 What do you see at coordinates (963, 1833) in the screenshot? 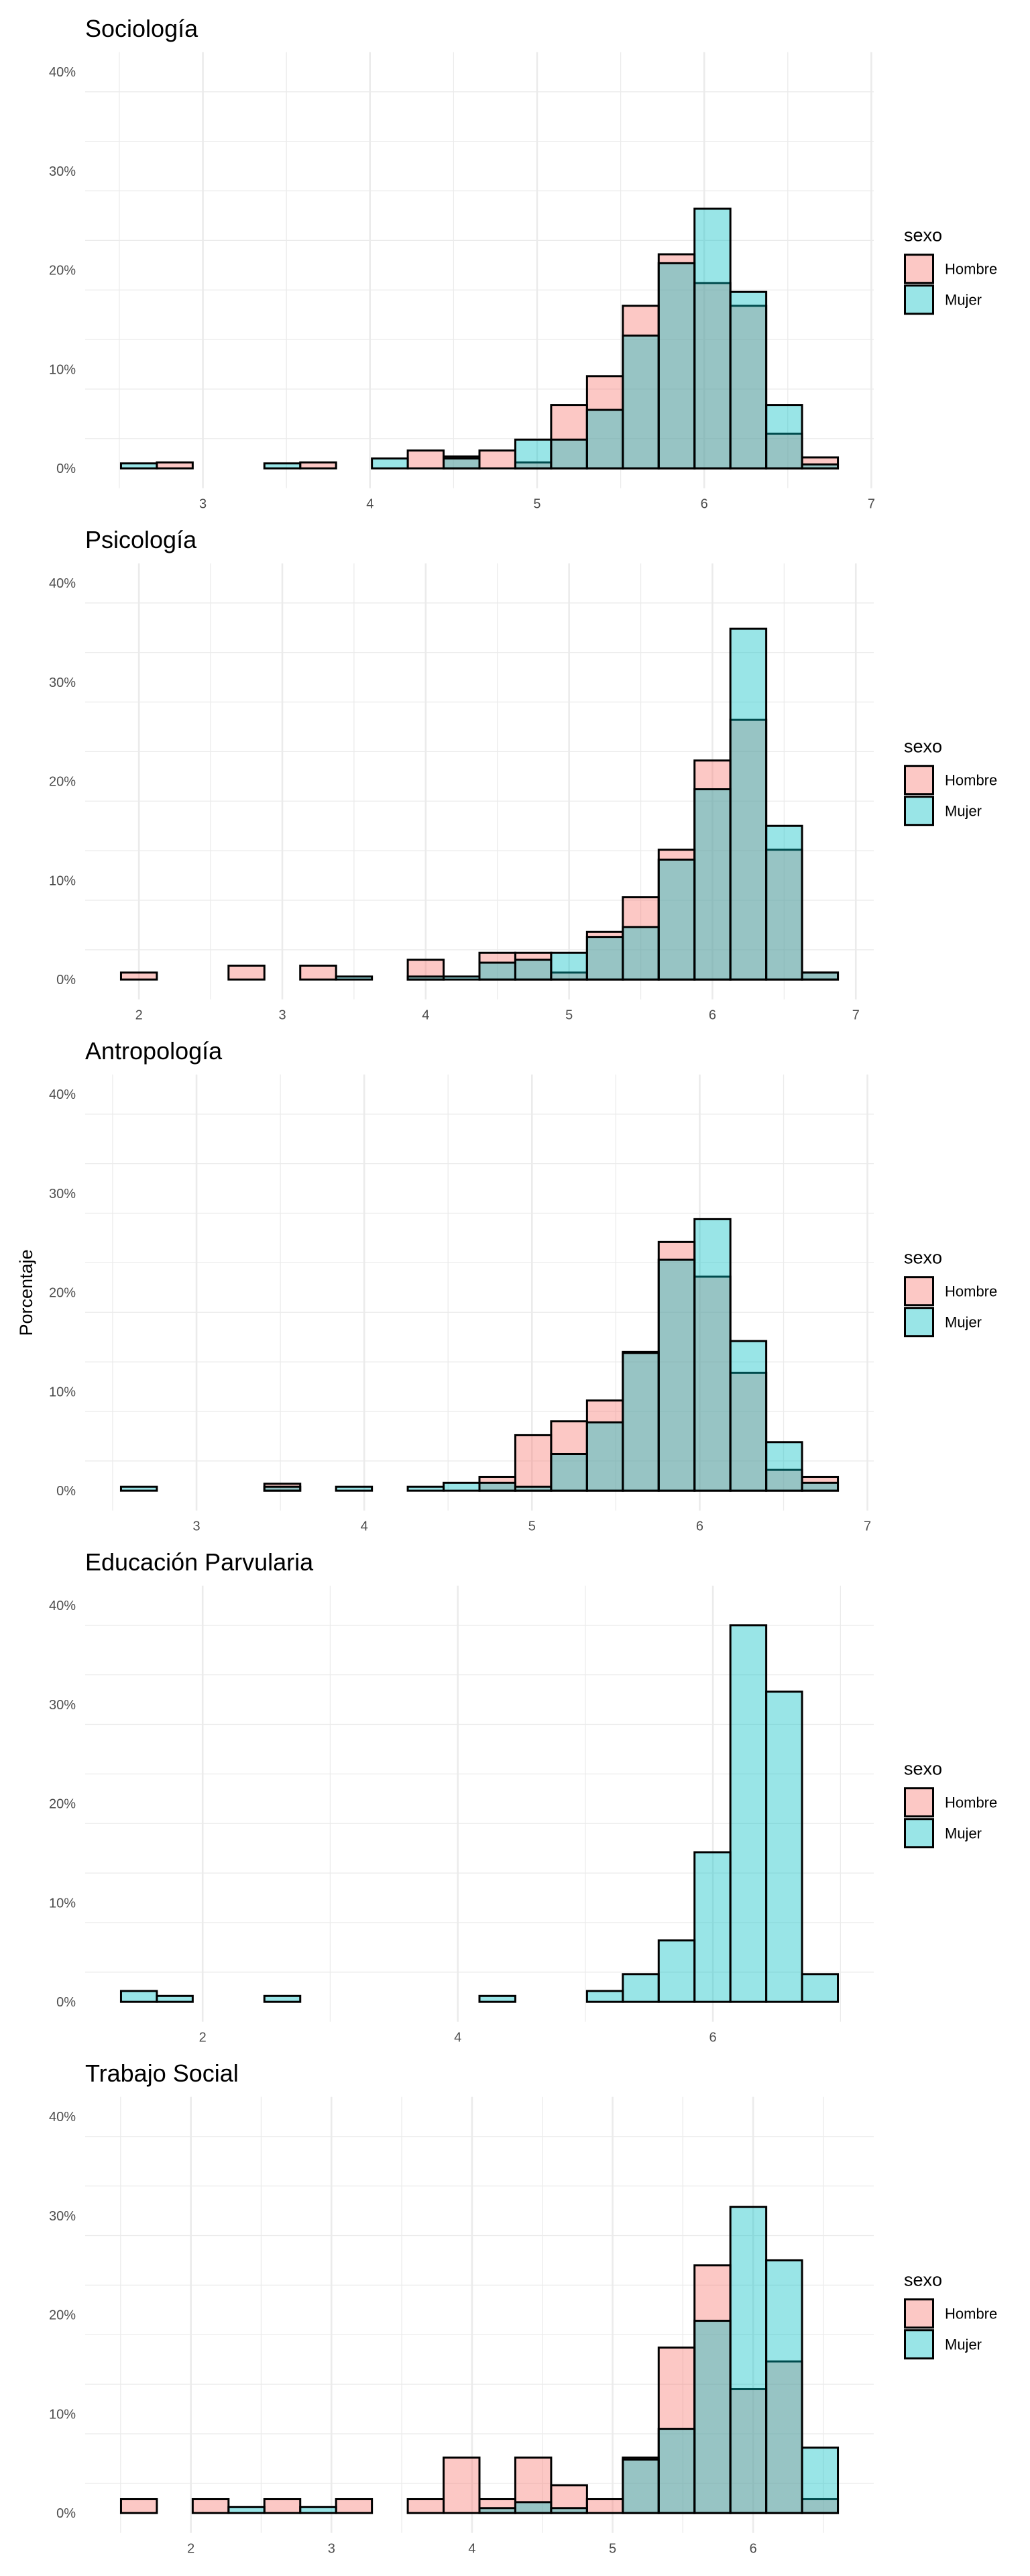
I see `legend-label-mujer: Mujer` at bounding box center [963, 1833].